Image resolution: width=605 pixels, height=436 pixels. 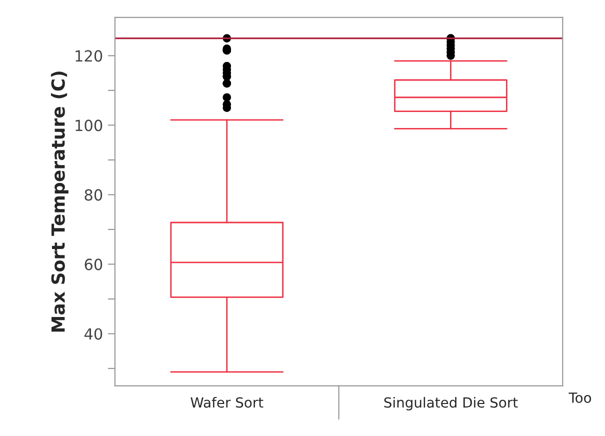 I want to click on x-tick-label: Wafer Sort, so click(x=227, y=402).